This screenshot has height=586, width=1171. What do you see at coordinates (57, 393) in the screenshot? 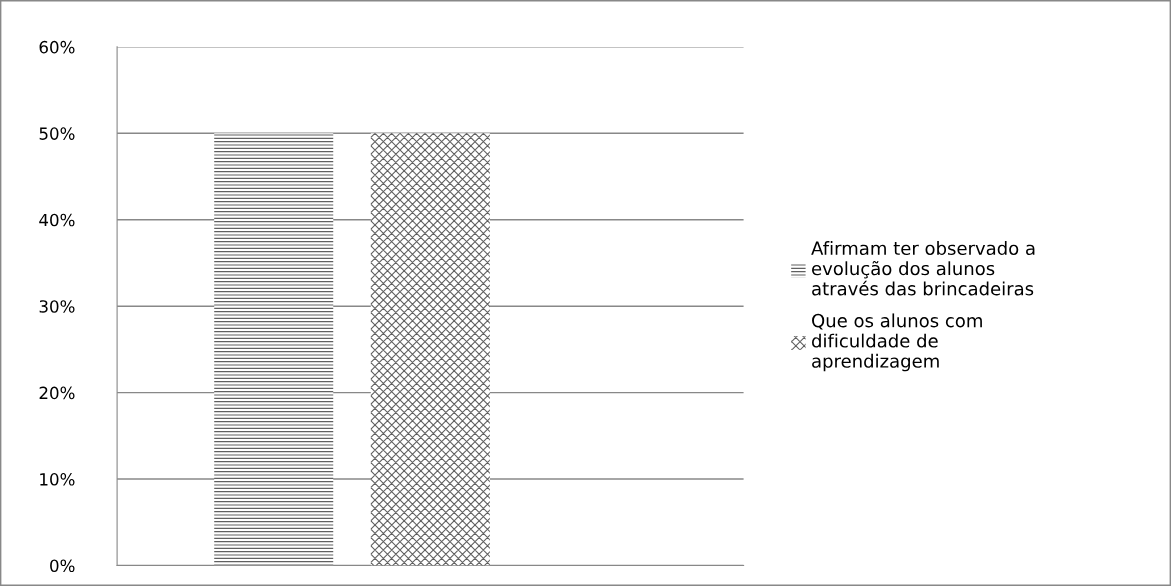
I see `y-tick-label: 20%` at bounding box center [57, 393].